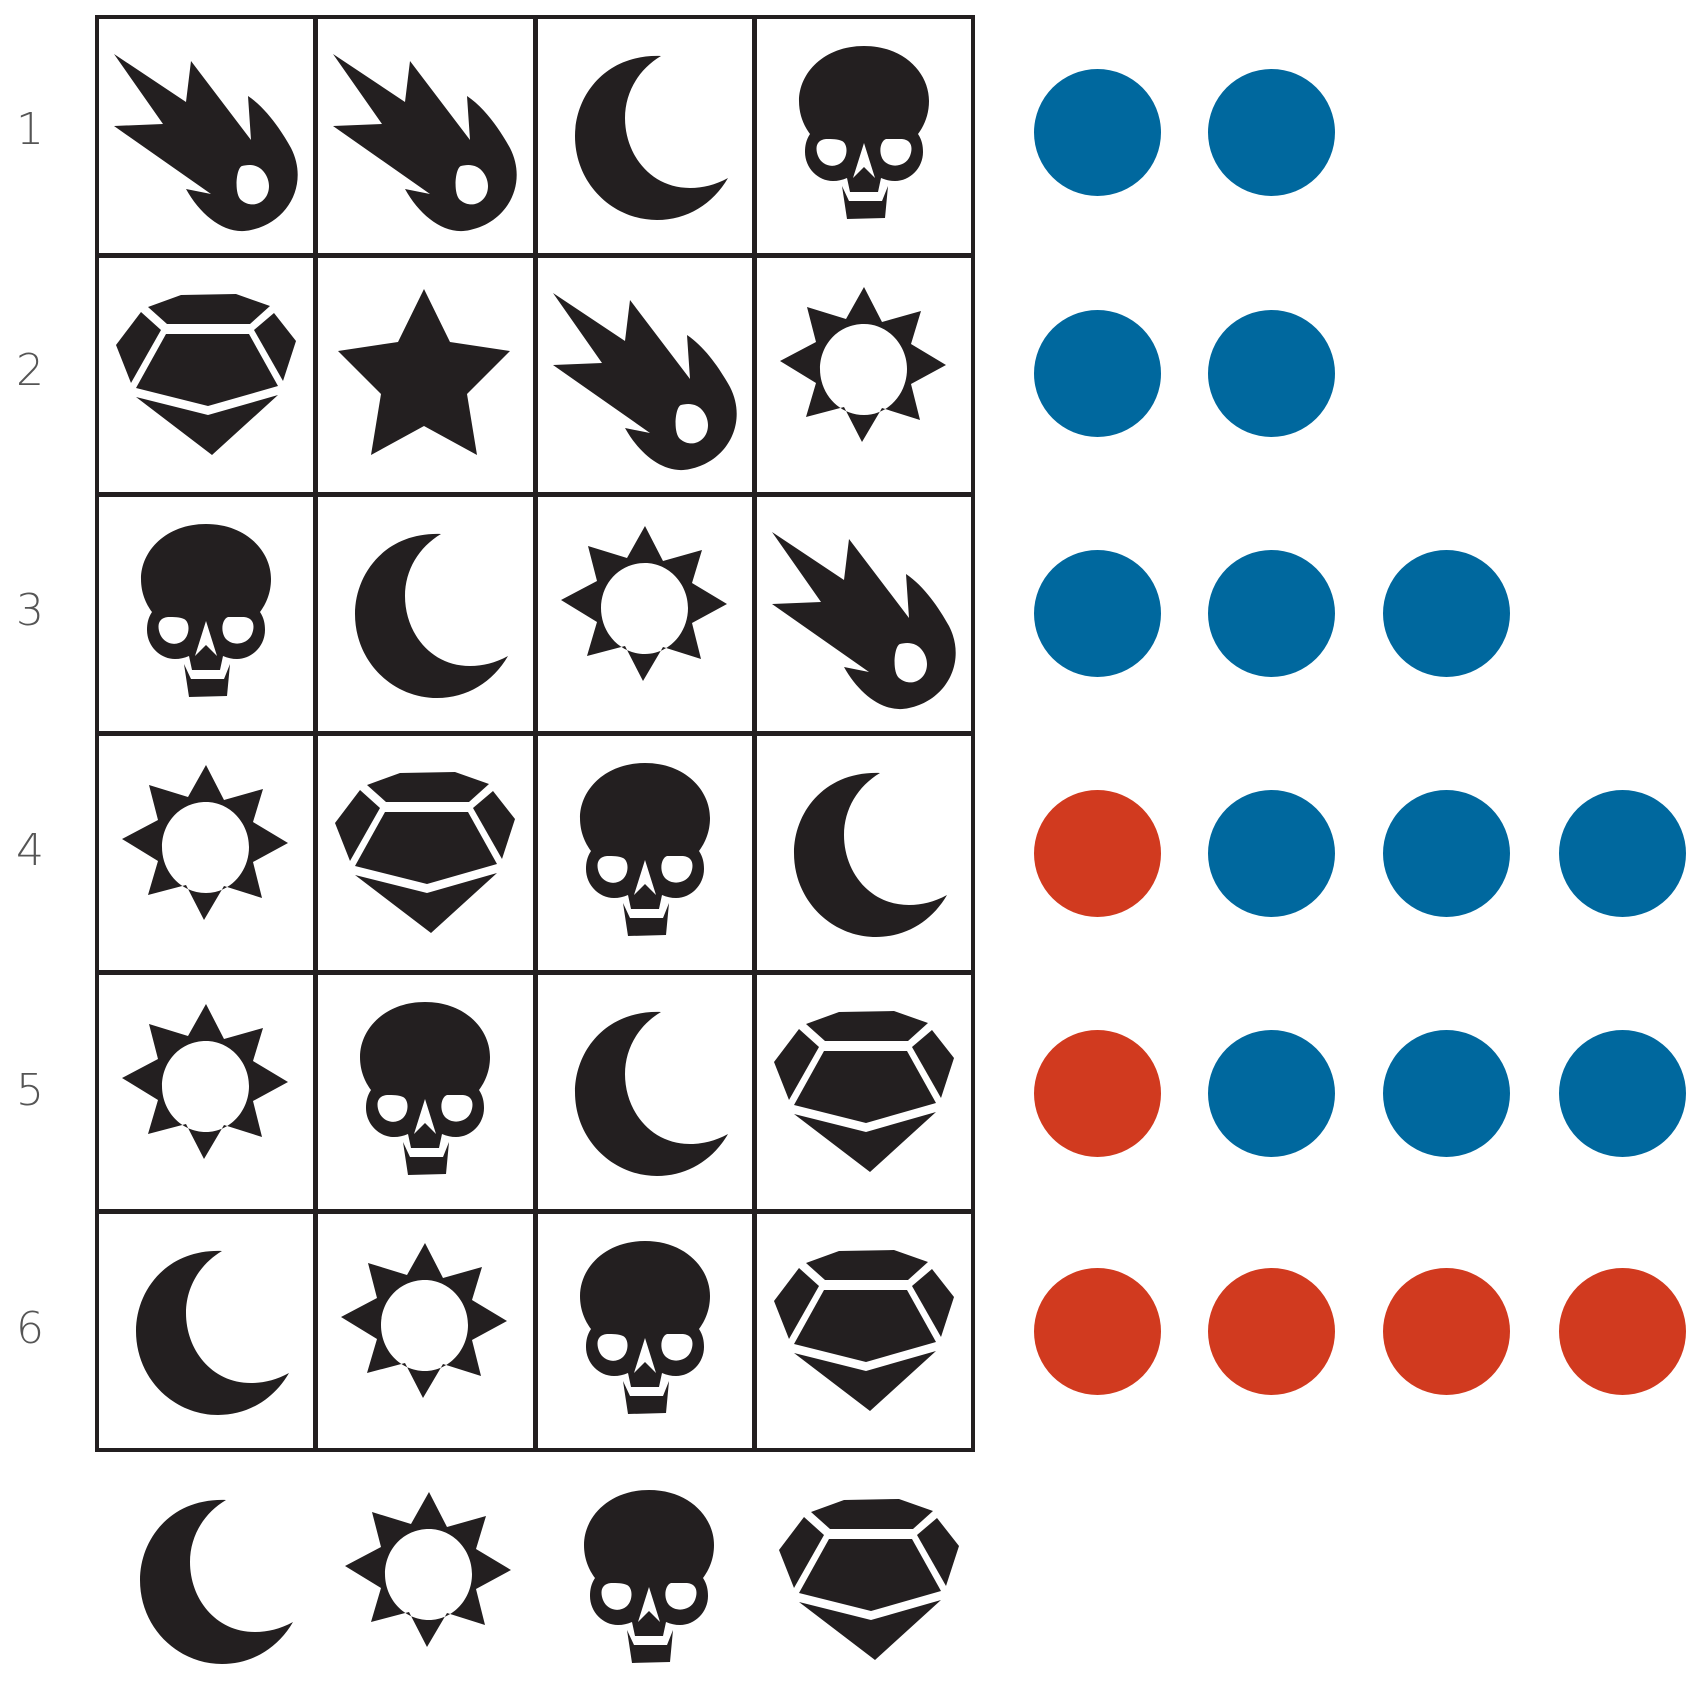 The height and width of the screenshot is (1686, 1700). I want to click on row-label: 3, so click(30, 610).